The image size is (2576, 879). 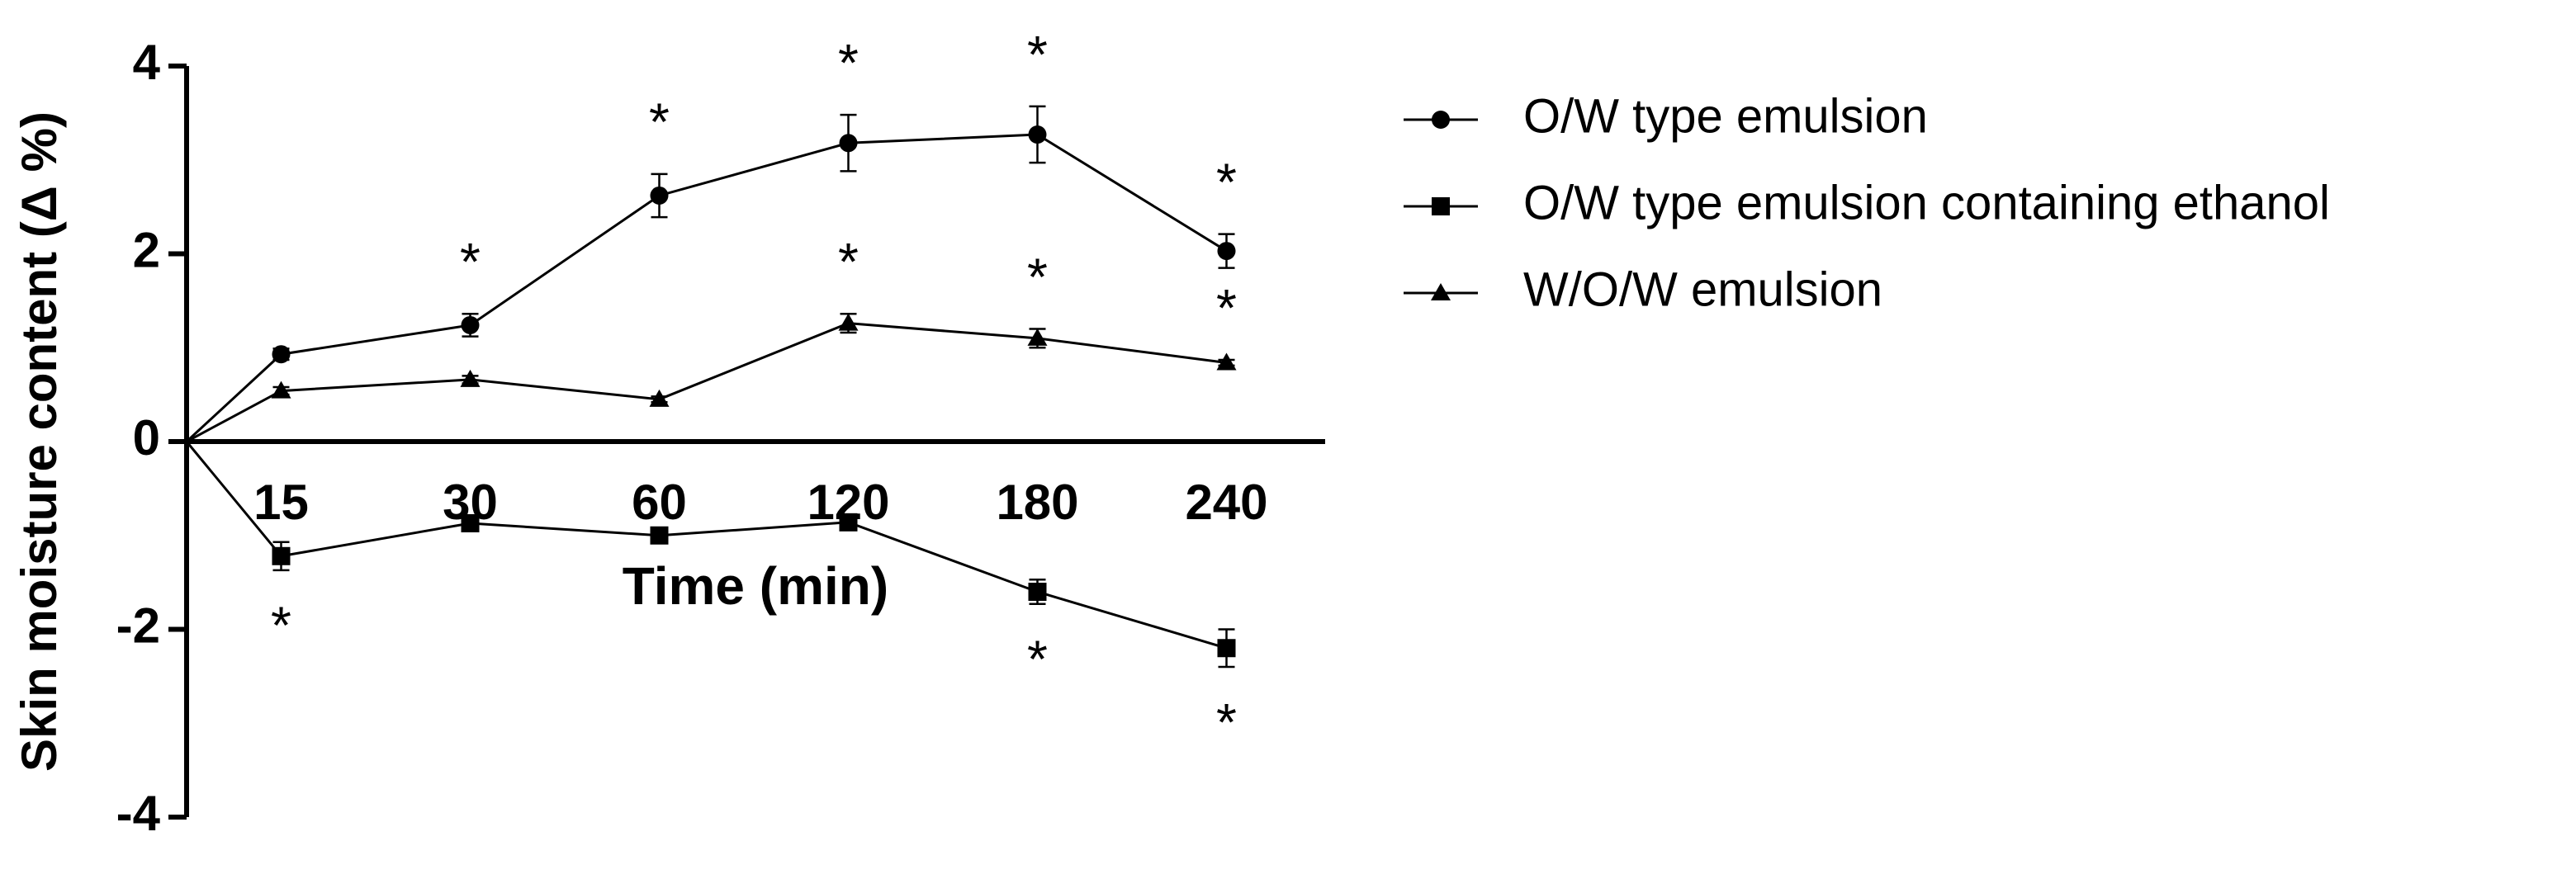 What do you see at coordinates (659, 502) in the screenshot?
I see `x-tick-label: 60` at bounding box center [659, 502].